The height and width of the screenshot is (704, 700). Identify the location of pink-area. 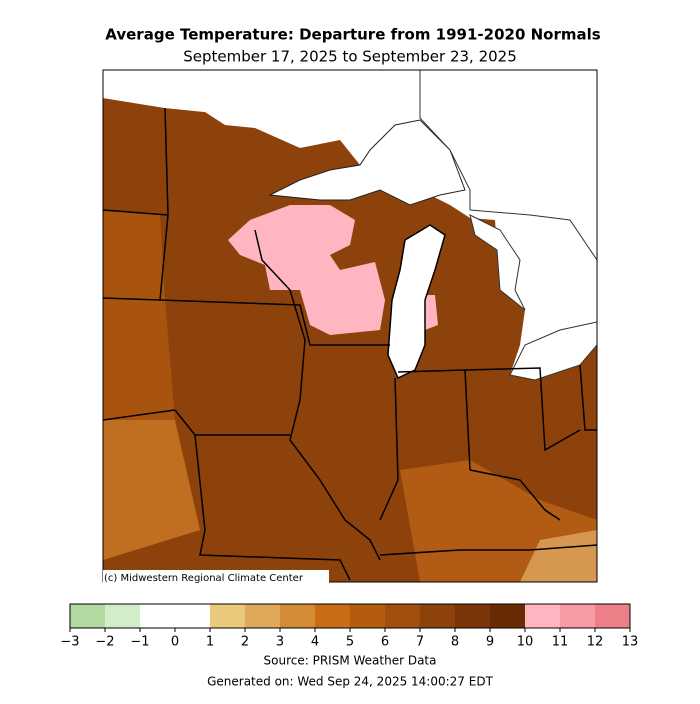
(306, 270).